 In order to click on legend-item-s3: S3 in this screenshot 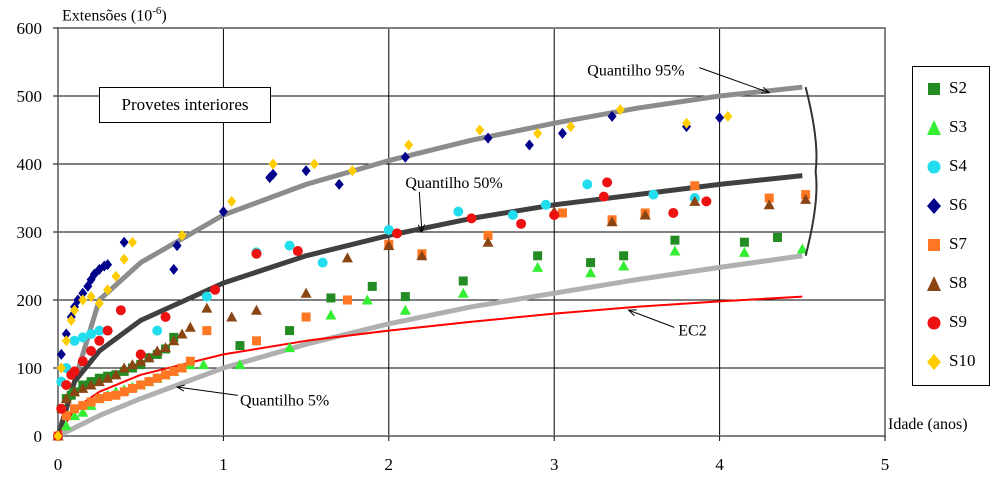, I will do `click(952, 128)`.